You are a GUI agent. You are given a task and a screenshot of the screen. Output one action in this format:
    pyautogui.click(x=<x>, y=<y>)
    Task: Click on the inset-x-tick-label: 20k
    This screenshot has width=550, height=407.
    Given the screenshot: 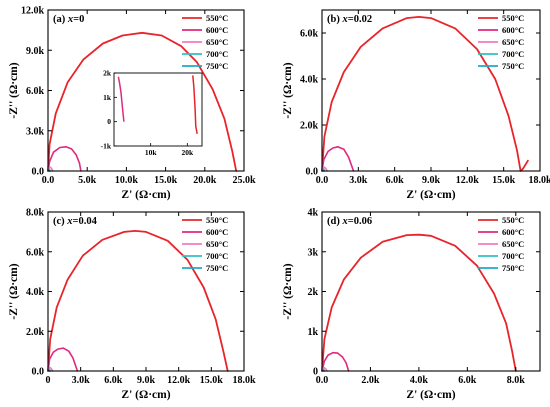 What is the action you would take?
    pyautogui.click(x=187, y=152)
    